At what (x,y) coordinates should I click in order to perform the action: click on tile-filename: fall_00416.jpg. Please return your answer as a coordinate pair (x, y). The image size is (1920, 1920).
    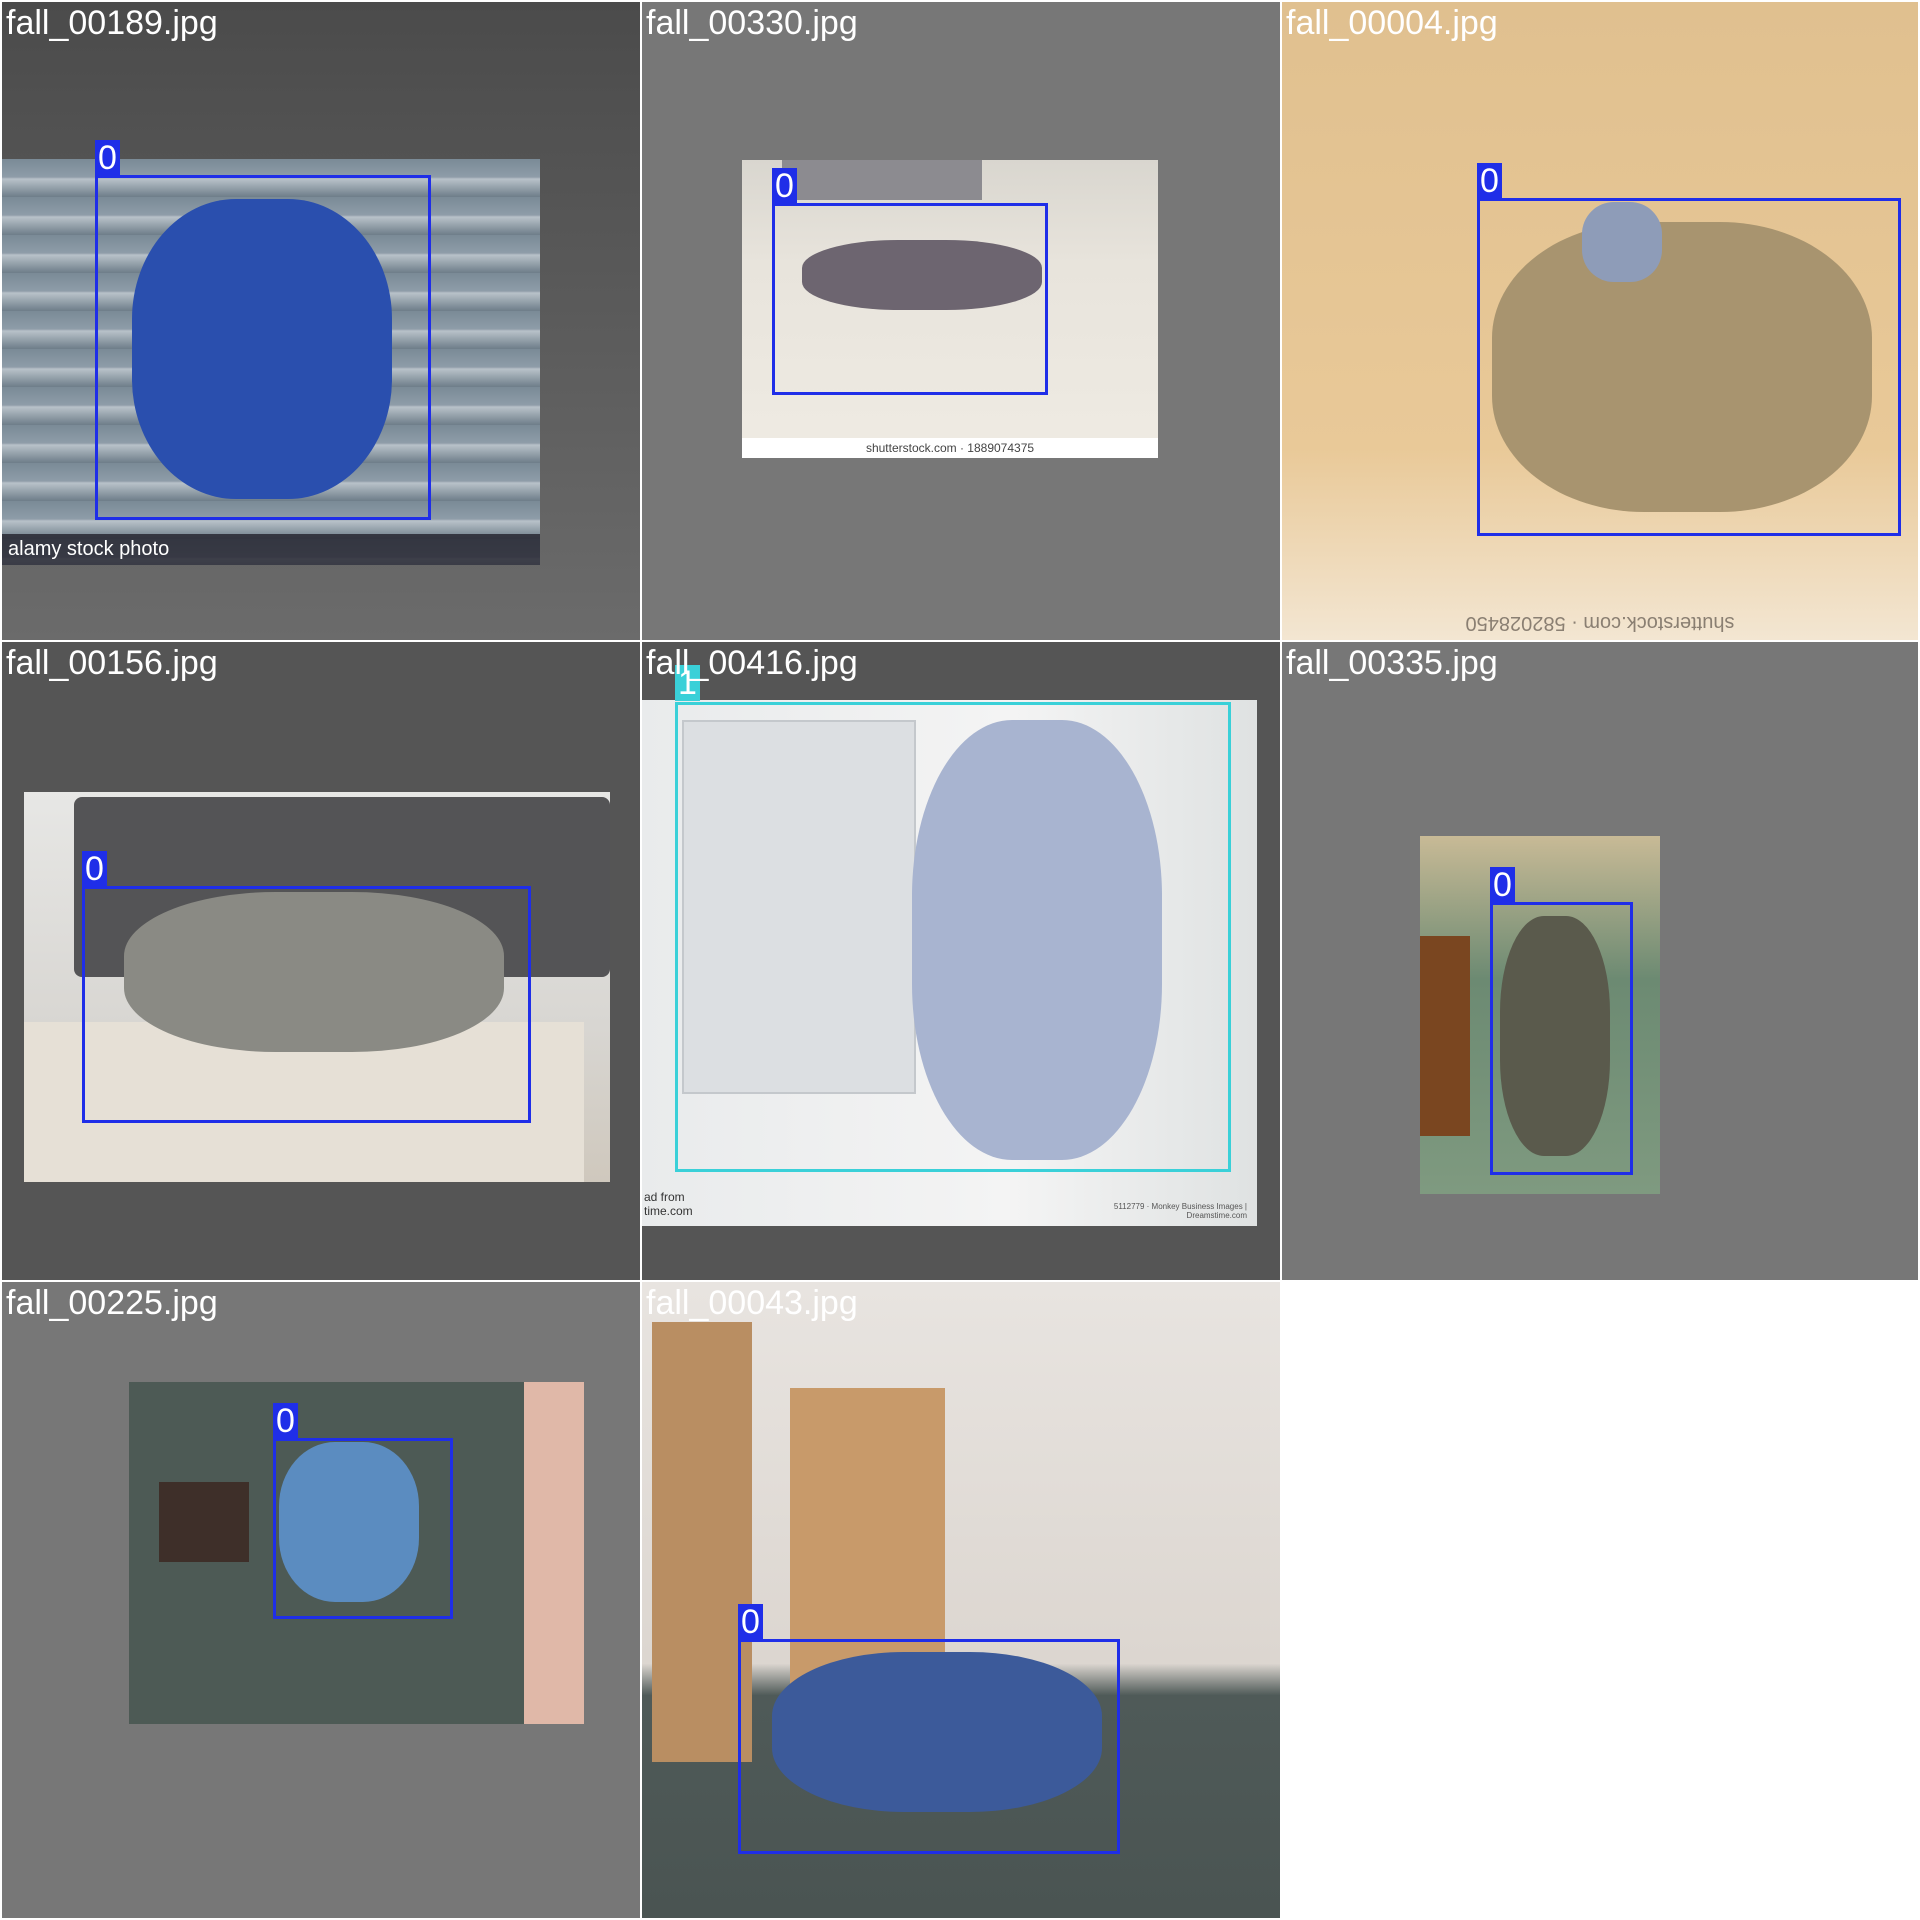
    Looking at the image, I should click on (752, 663).